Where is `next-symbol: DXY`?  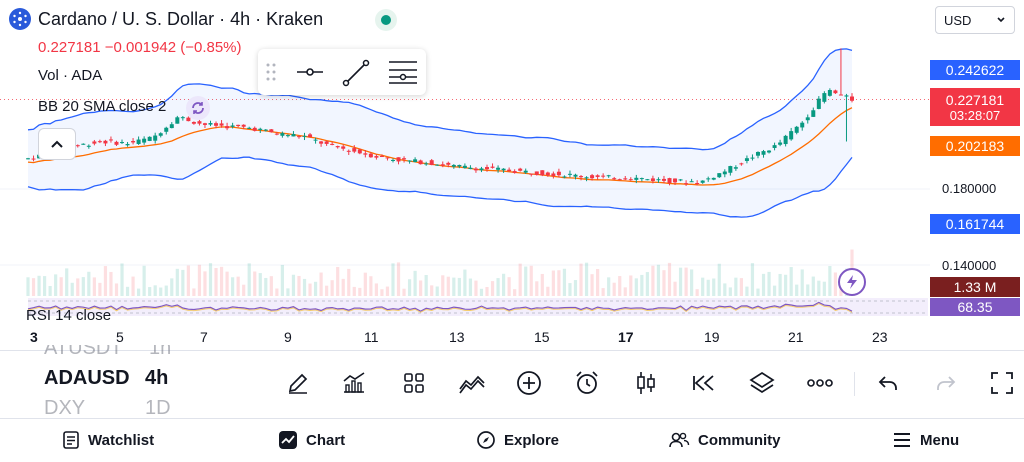 next-symbol: DXY is located at coordinates (65, 407).